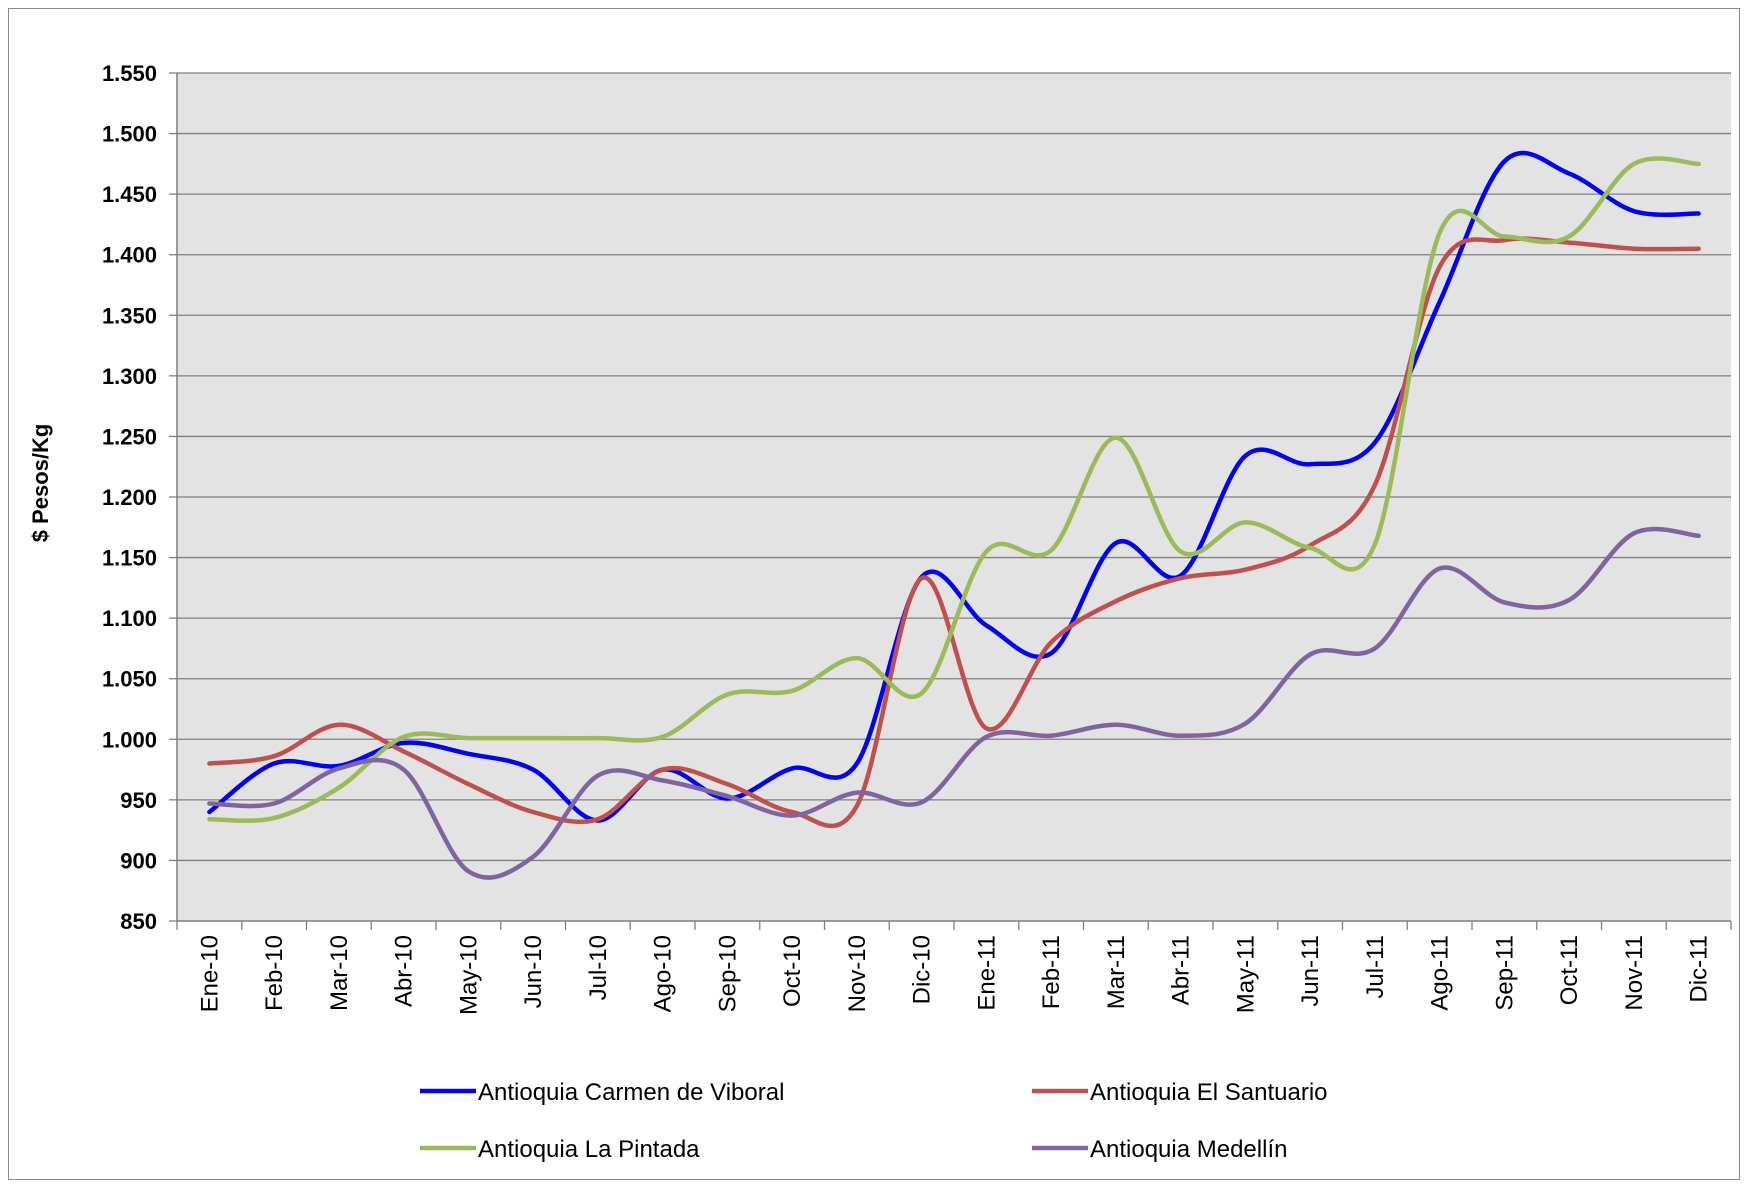  I want to click on x-tick-label: Oct-11, so click(1569, 970).